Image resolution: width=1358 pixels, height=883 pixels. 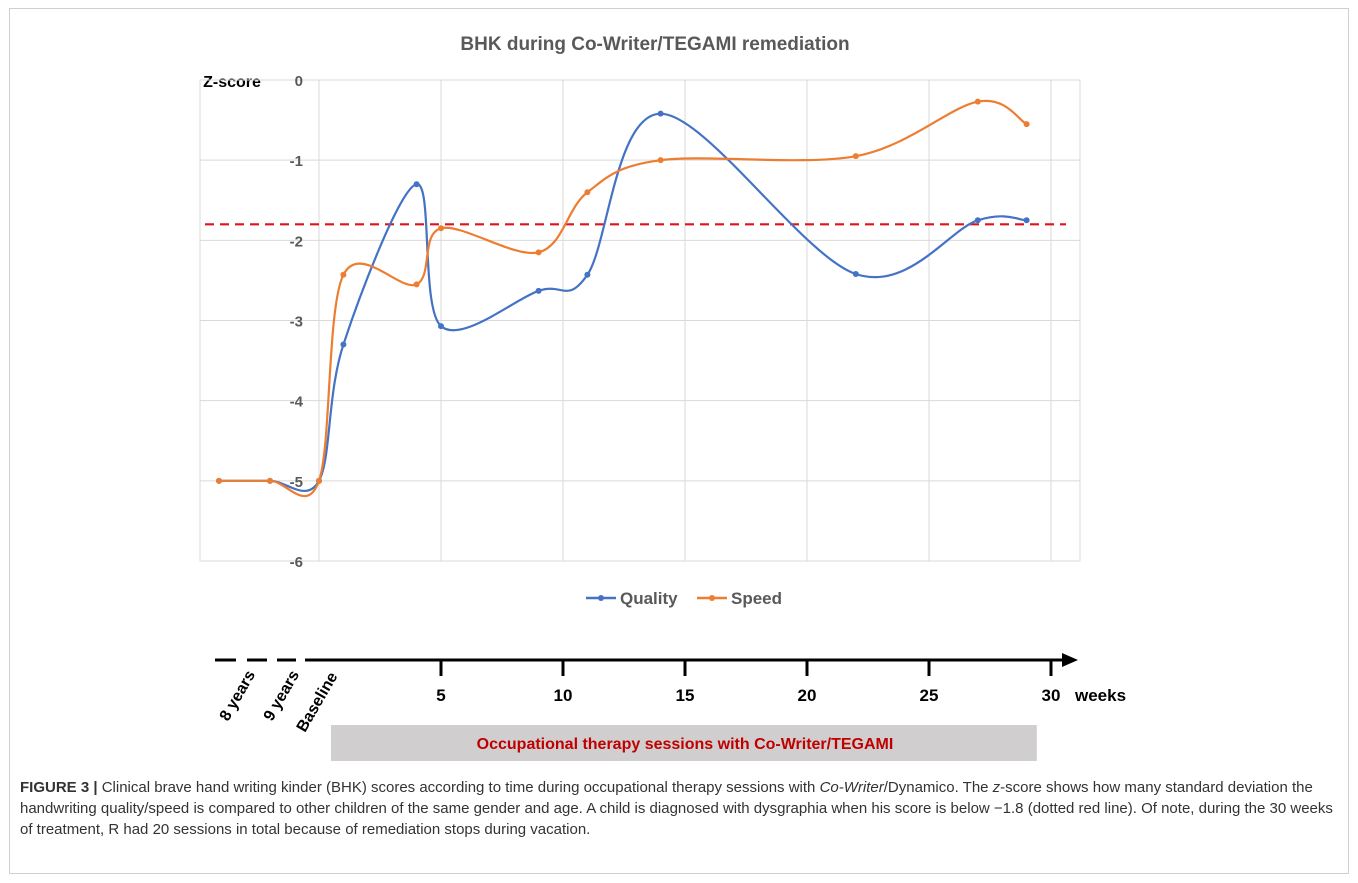 I want to click on y-tick-label: -5, so click(x=296, y=482).